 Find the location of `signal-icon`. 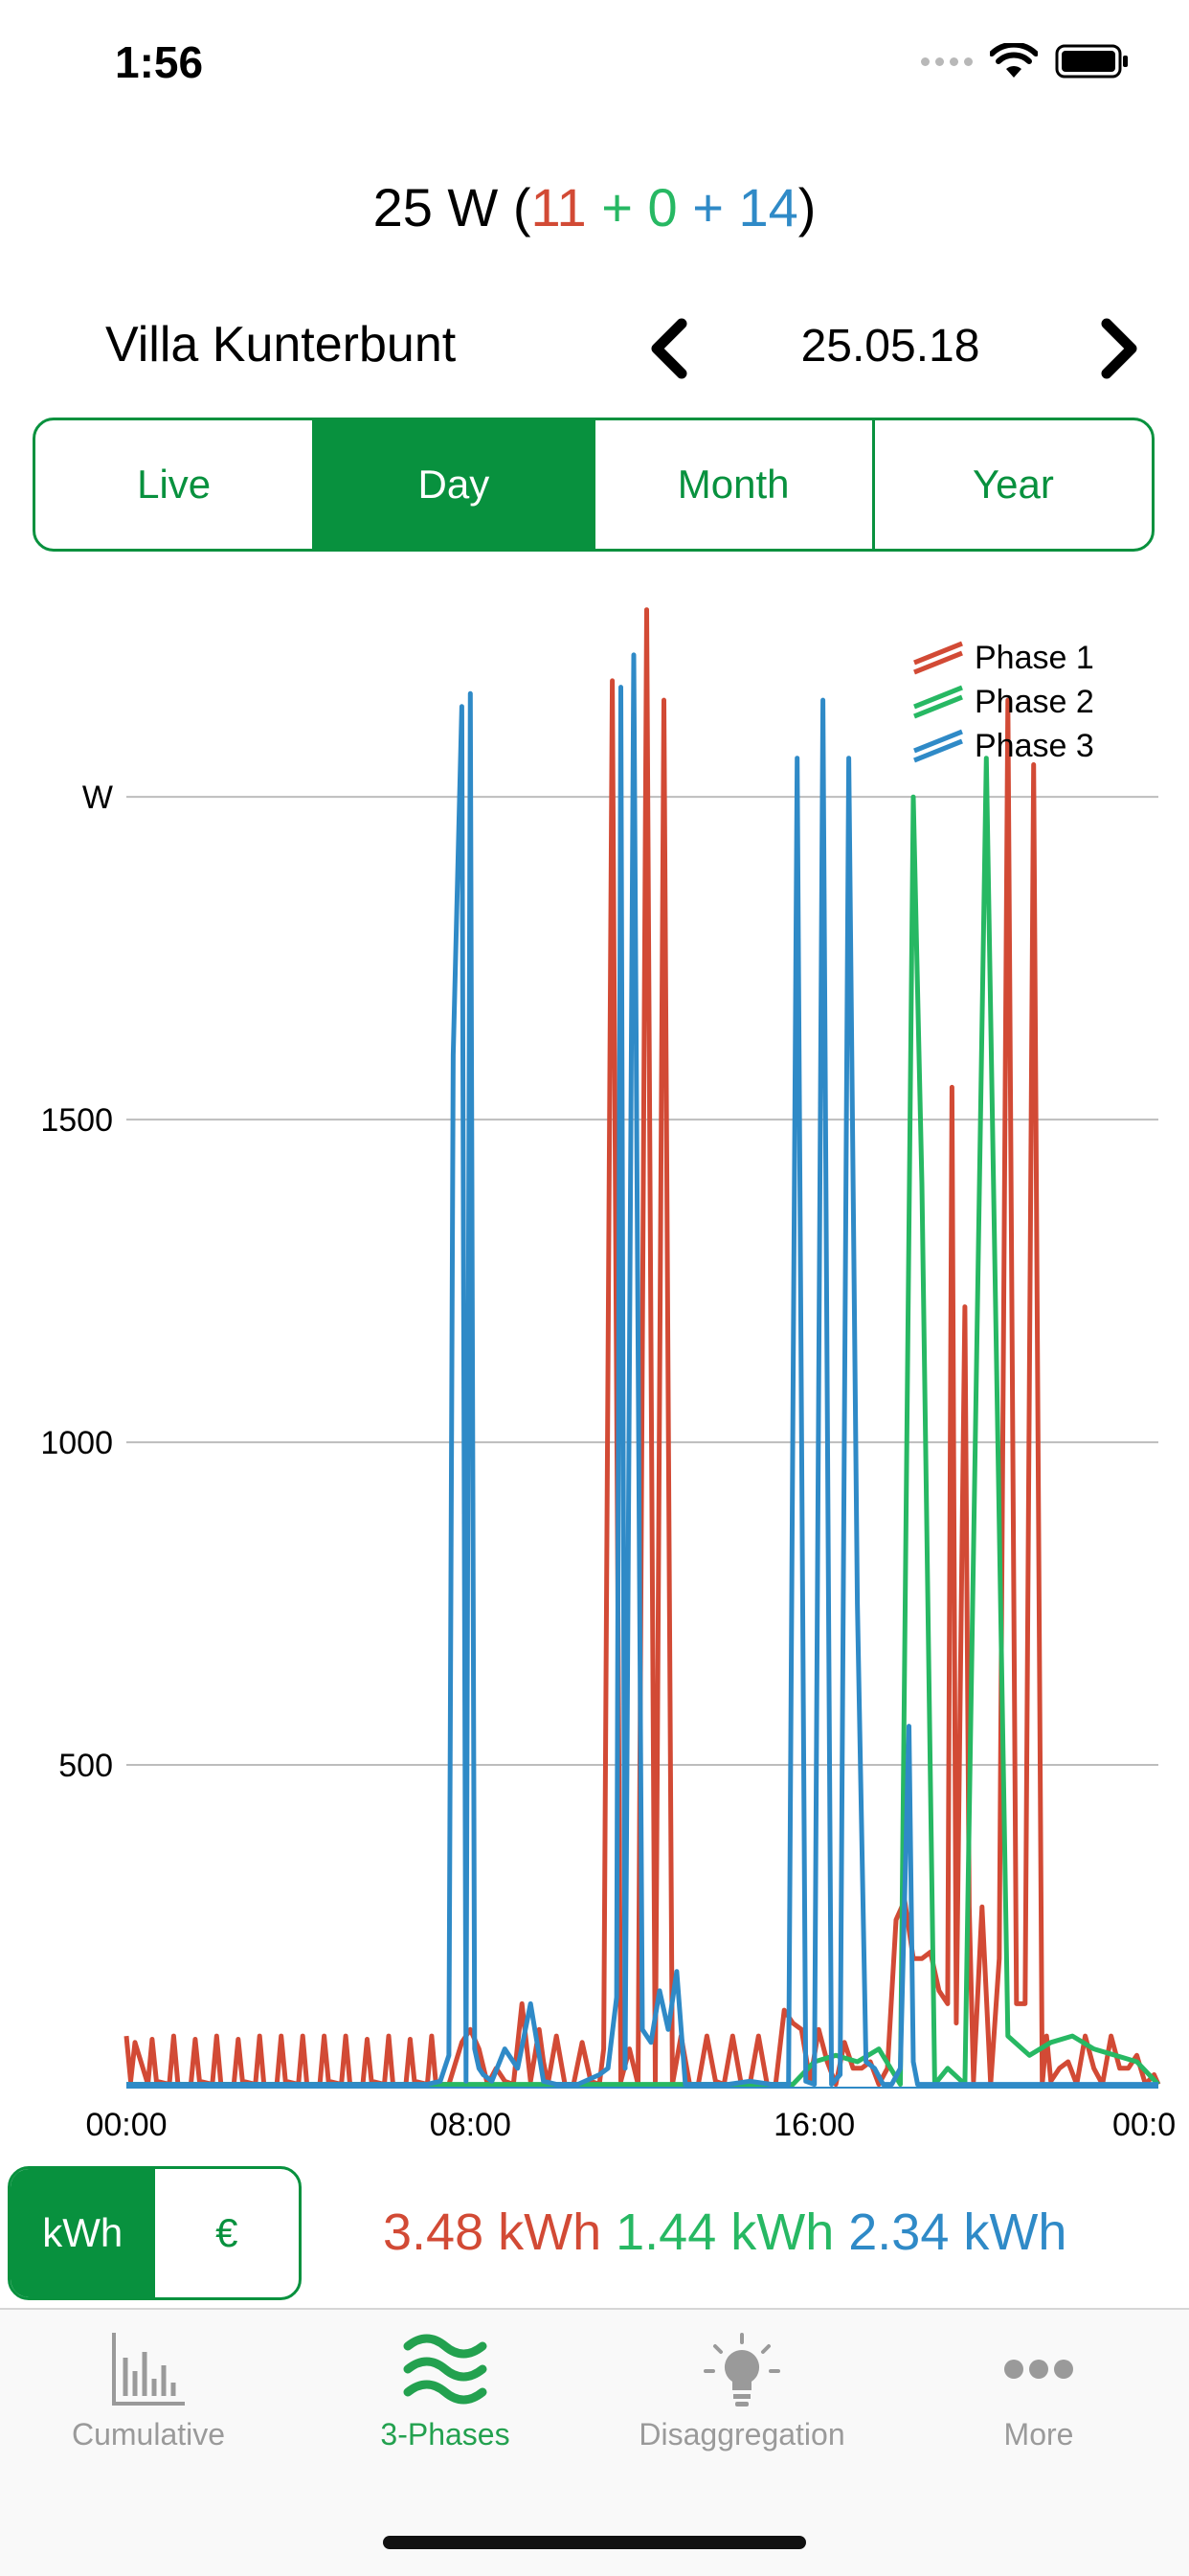

signal-icon is located at coordinates (947, 61).